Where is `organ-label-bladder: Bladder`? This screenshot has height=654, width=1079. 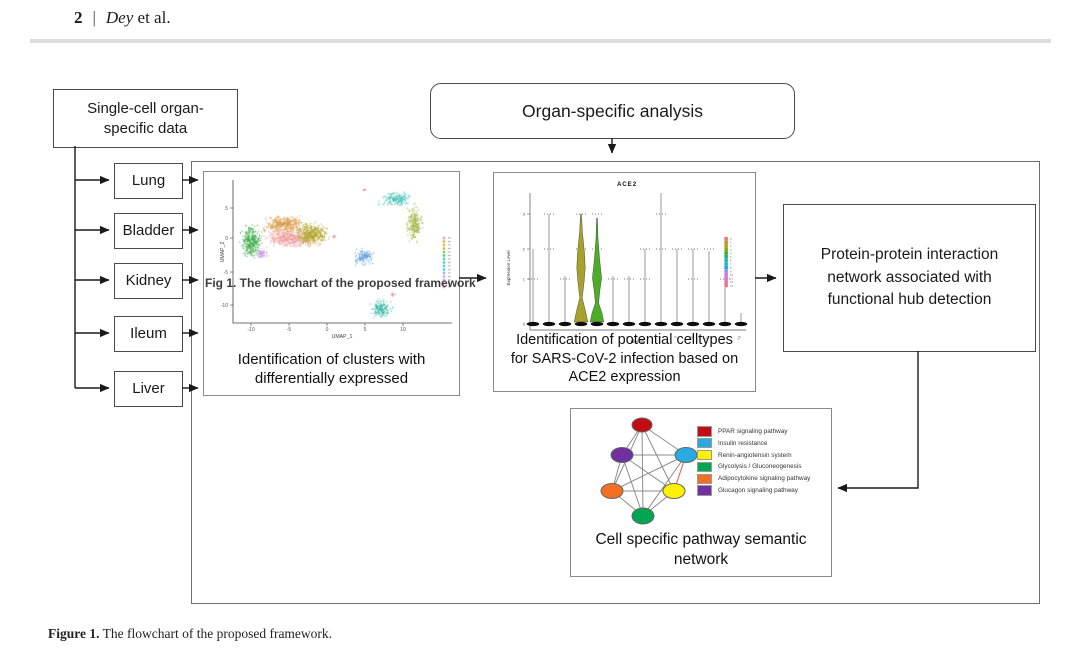 organ-label-bladder: Bladder is located at coordinates (148, 231).